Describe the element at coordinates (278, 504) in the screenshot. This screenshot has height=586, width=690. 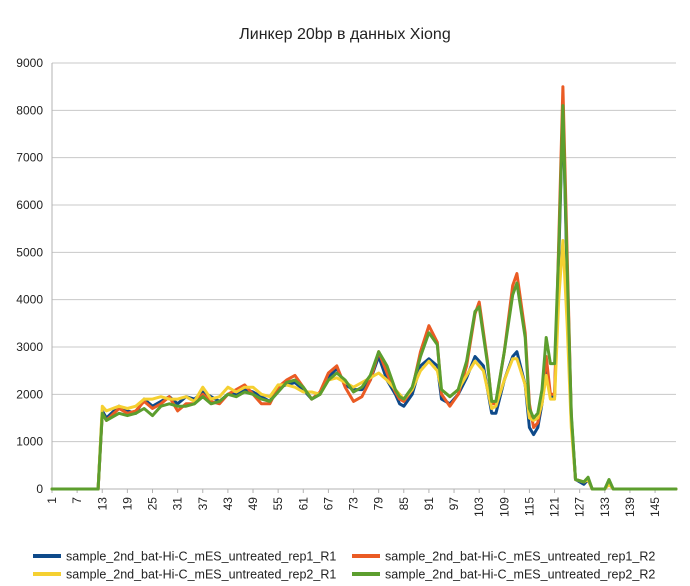
I see `x-tick-label: 55` at that location.